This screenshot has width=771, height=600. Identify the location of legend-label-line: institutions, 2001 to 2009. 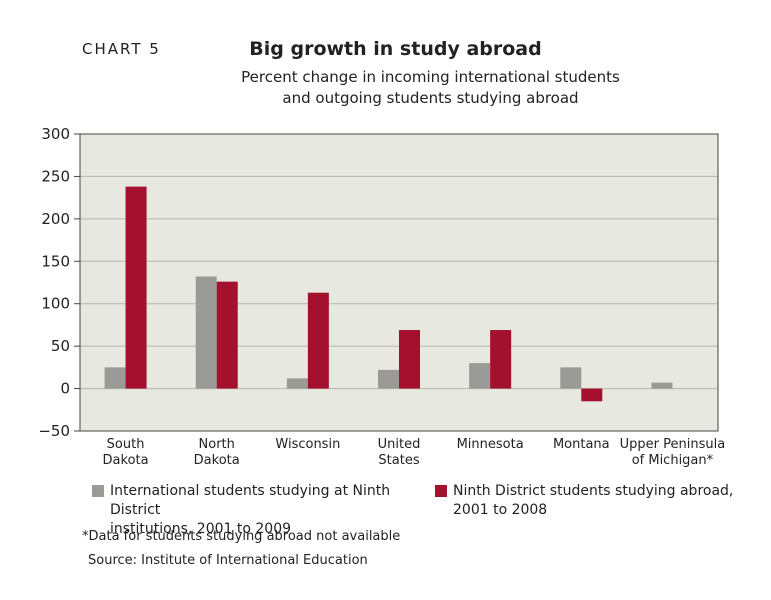
(201, 529).